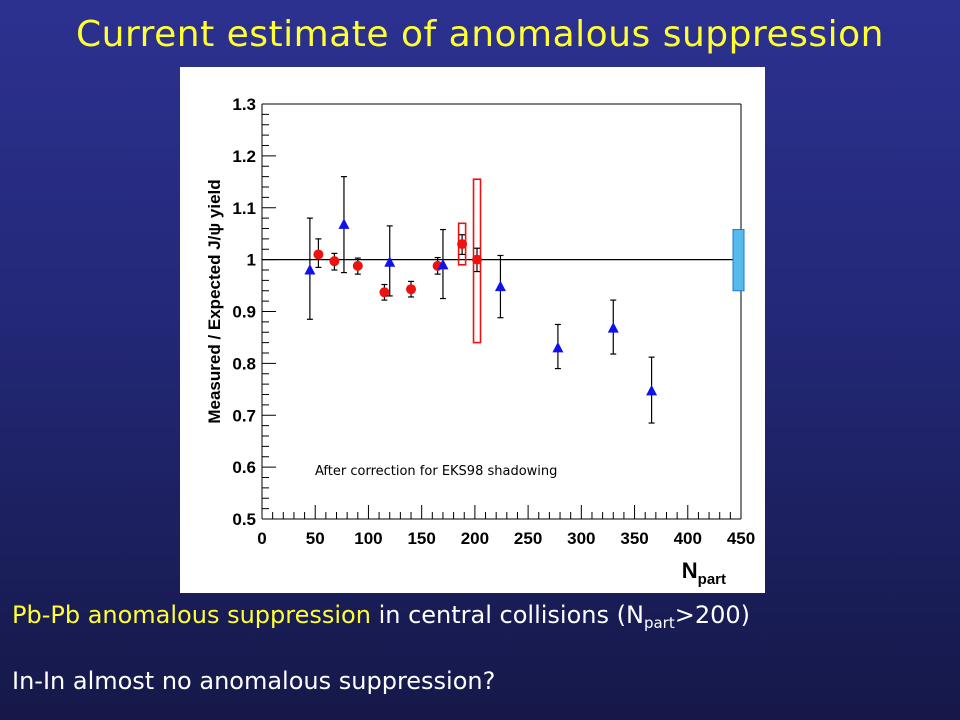  I want to click on global-uncertainty-band, so click(738, 260).